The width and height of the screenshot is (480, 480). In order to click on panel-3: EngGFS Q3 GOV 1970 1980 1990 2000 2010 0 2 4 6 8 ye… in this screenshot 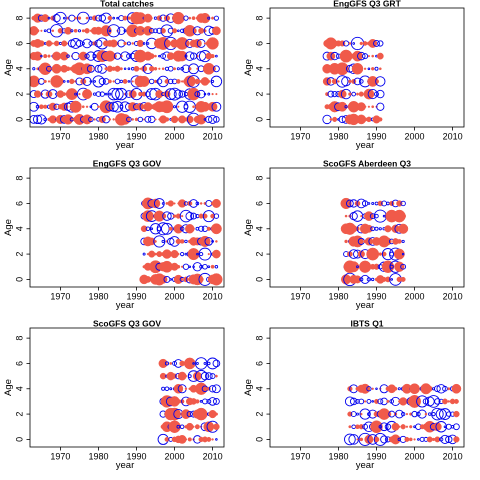, I will do `click(114, 235)`.